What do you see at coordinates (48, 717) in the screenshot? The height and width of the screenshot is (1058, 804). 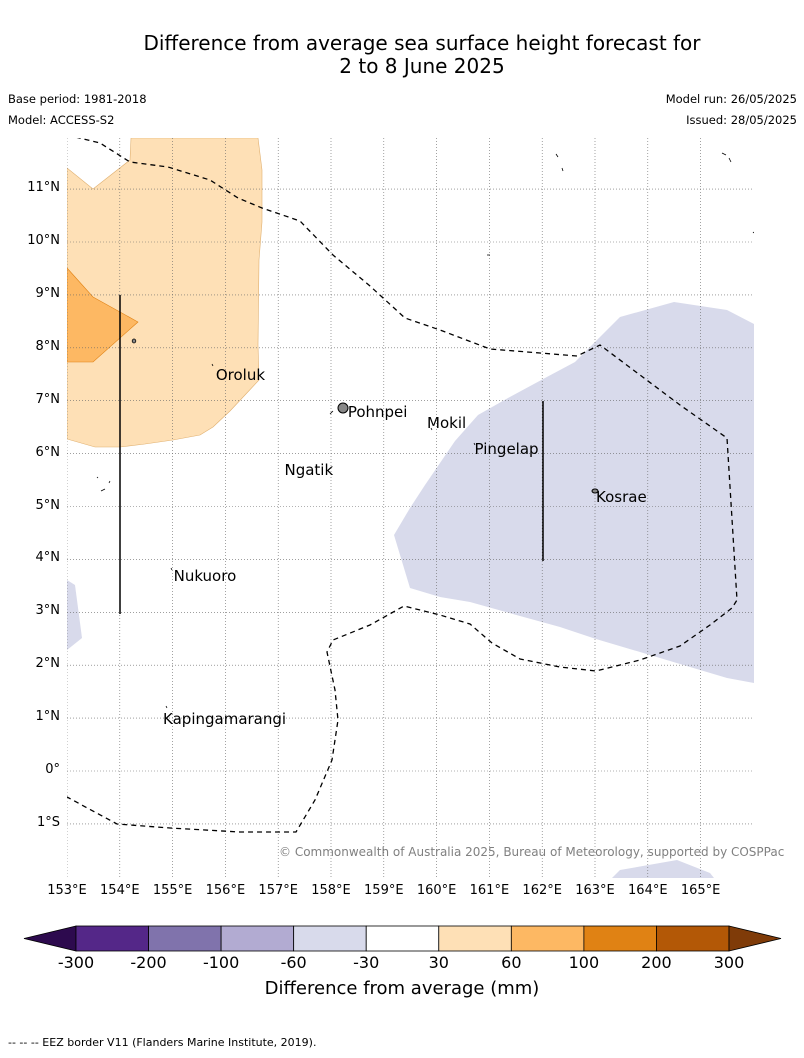 I see `latitude-tick-label: 1°N` at bounding box center [48, 717].